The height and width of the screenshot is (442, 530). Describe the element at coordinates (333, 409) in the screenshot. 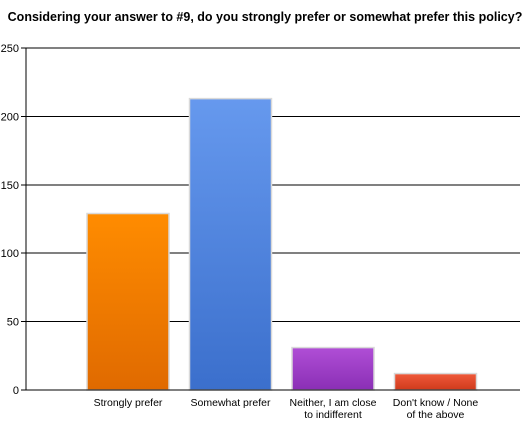

I see `x-category-label: Neither, I am close to indifferent` at that location.